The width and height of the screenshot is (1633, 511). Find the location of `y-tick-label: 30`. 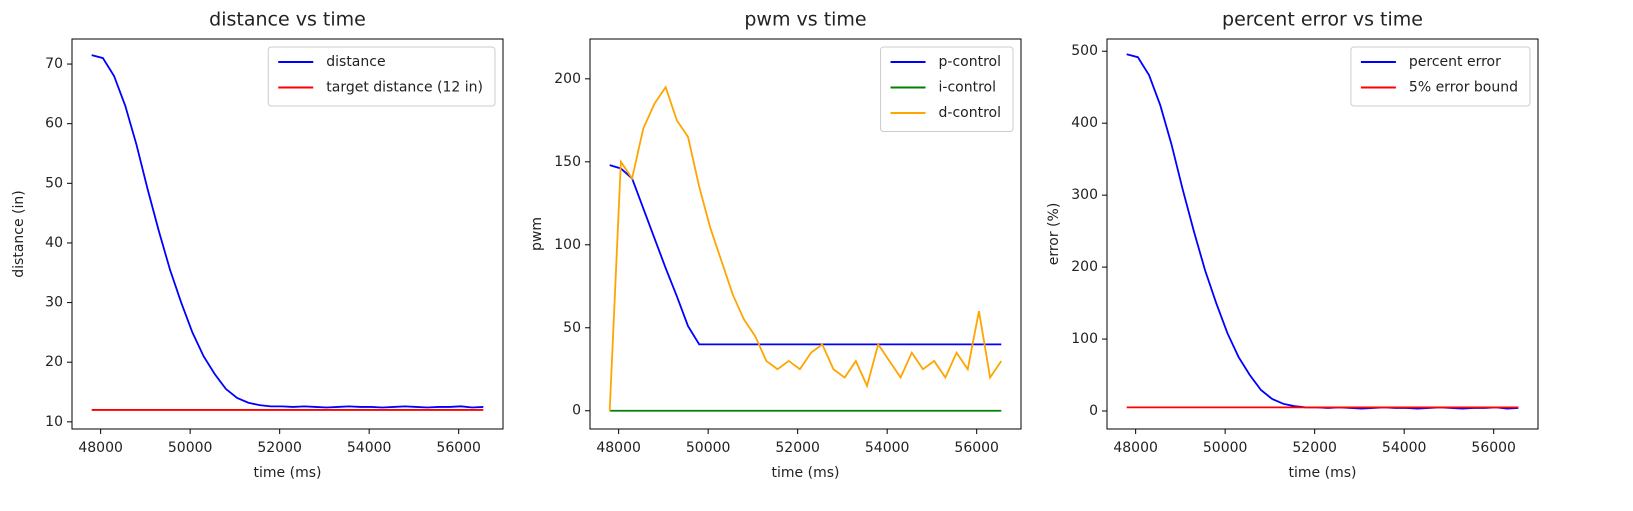

y-tick-label: 30 is located at coordinates (54, 303).